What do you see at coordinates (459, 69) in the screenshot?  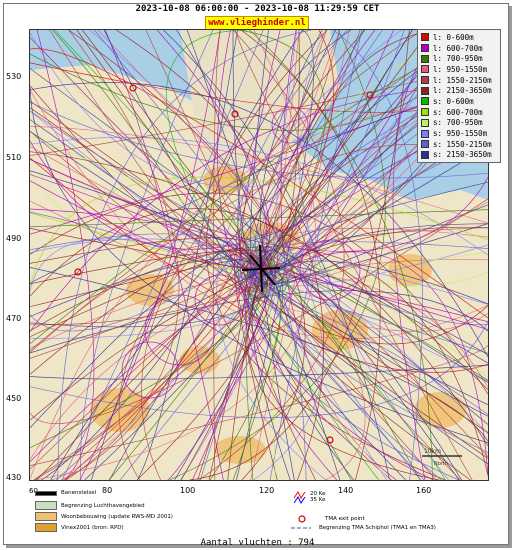 I see `legend-row: l: 950-1550m` at bounding box center [459, 69].